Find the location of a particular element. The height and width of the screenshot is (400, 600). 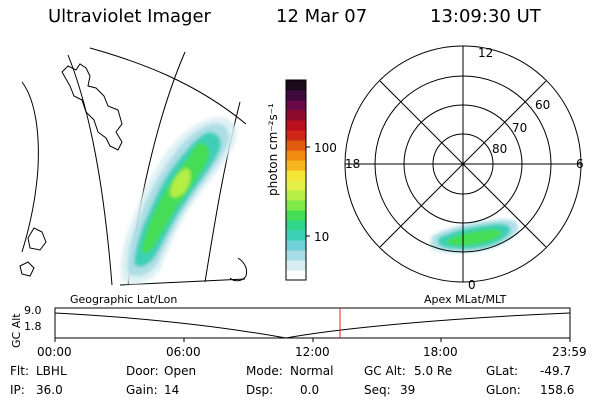

mlt-label-0: 0 is located at coordinates (472, 285).